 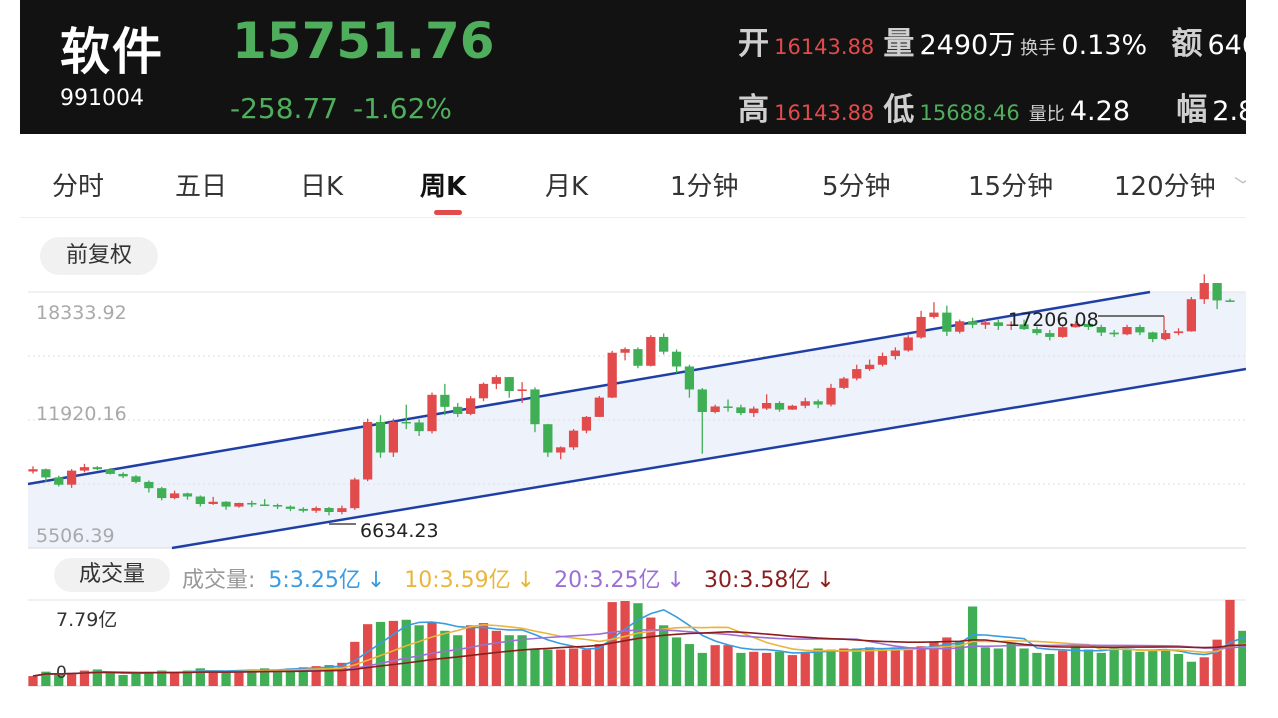 What do you see at coordinates (992, 40) in the screenshot?
I see `stats-row-1: 开 16143.88 量 2490万 换手 0.13% 额 646.6` at bounding box center [992, 40].